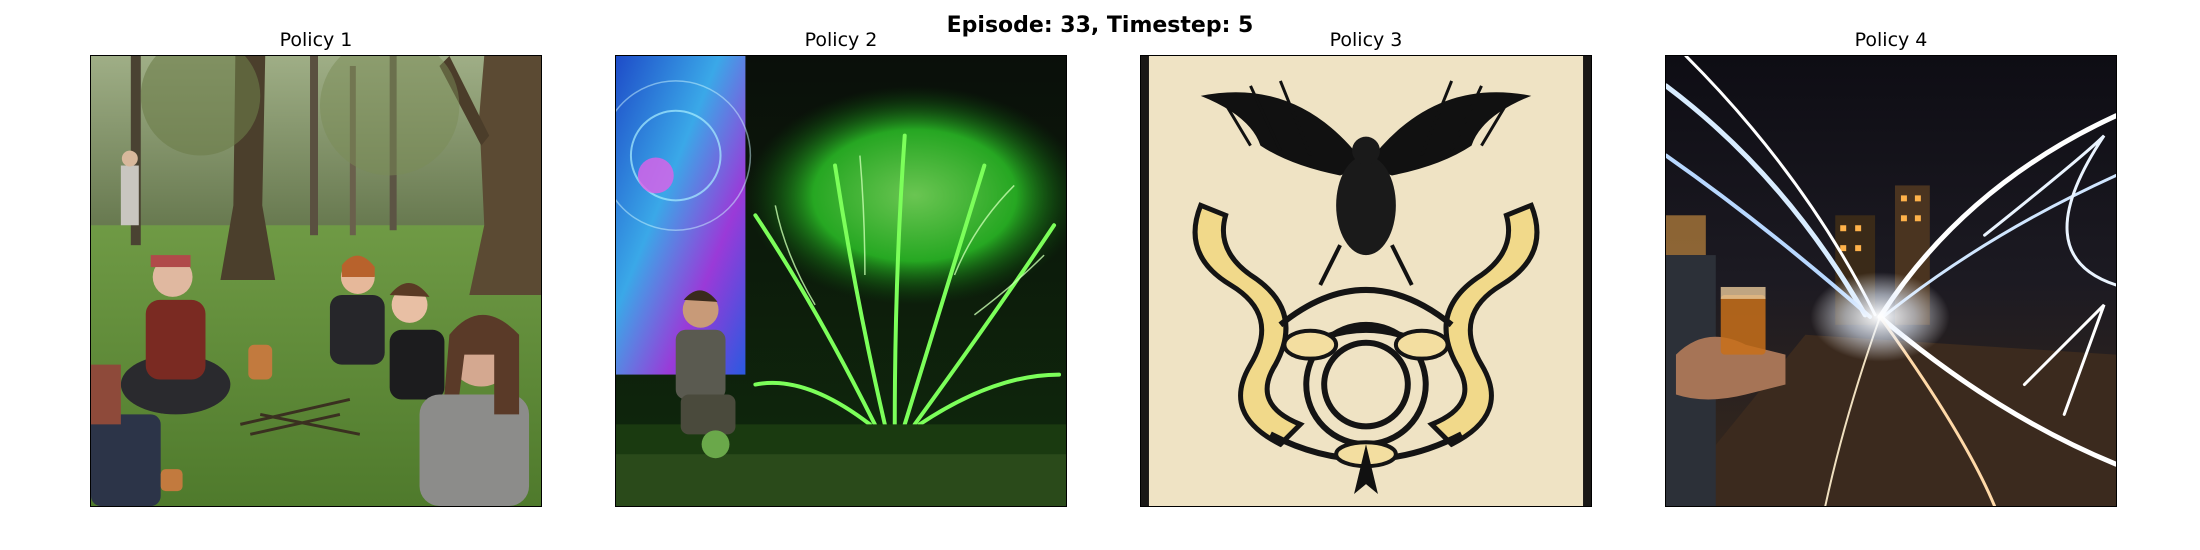  I want to click on panel-title-policy-1: Policy 1, so click(316, 40).